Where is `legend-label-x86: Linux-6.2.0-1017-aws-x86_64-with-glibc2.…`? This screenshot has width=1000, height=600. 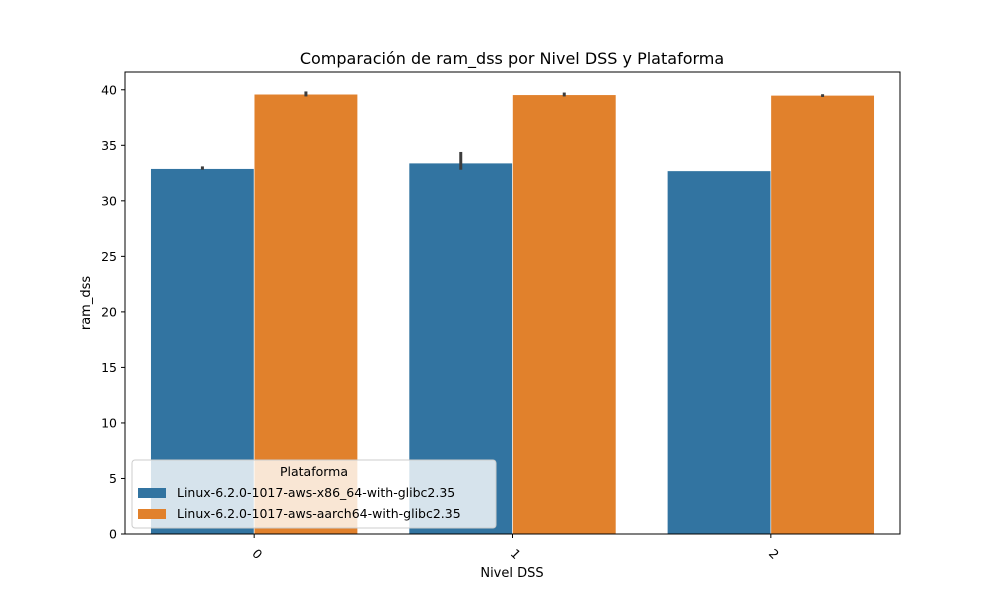
legend-label-x86: Linux-6.2.0-1017-aws-x86_64-with-glibc2.… is located at coordinates (316, 492).